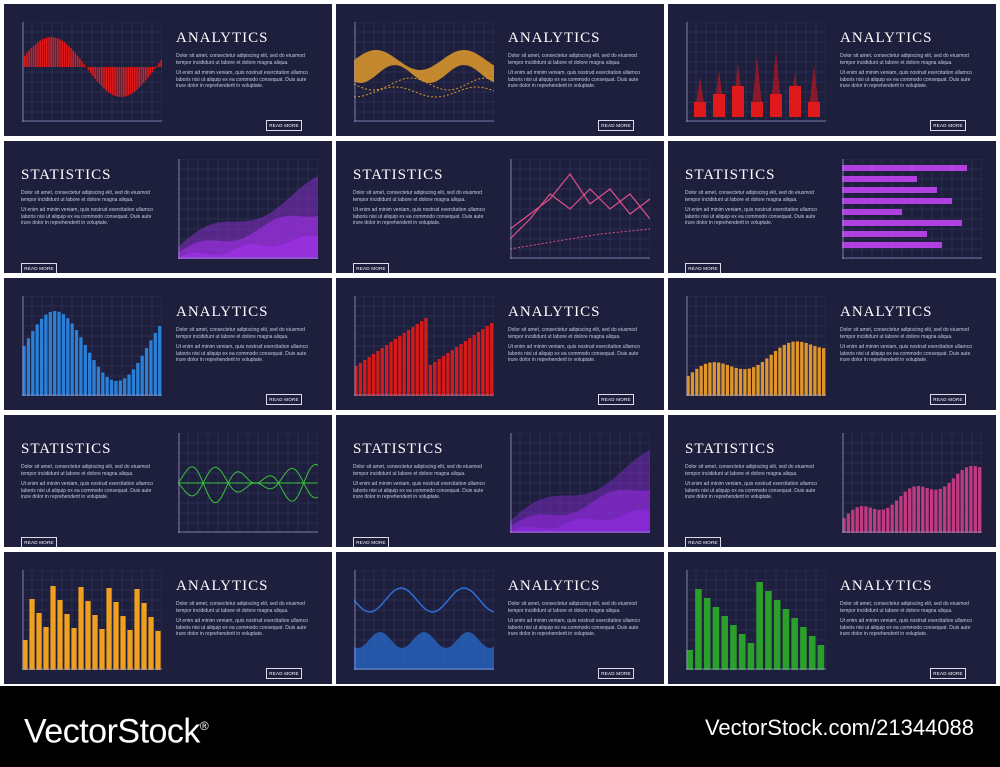 The image size is (1000, 767). What do you see at coordinates (112, 731) in the screenshot?
I see `brand-name: VectorStock` at bounding box center [112, 731].